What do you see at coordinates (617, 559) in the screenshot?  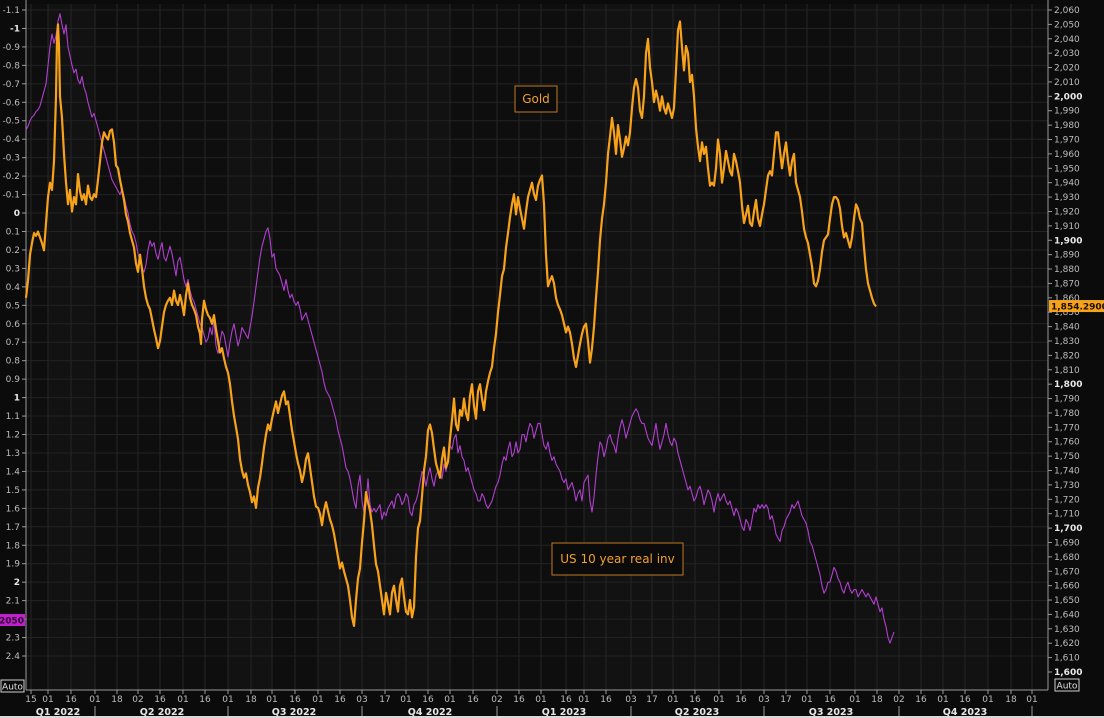 I see `svg-text: US 10 year real inv` at bounding box center [617, 559].